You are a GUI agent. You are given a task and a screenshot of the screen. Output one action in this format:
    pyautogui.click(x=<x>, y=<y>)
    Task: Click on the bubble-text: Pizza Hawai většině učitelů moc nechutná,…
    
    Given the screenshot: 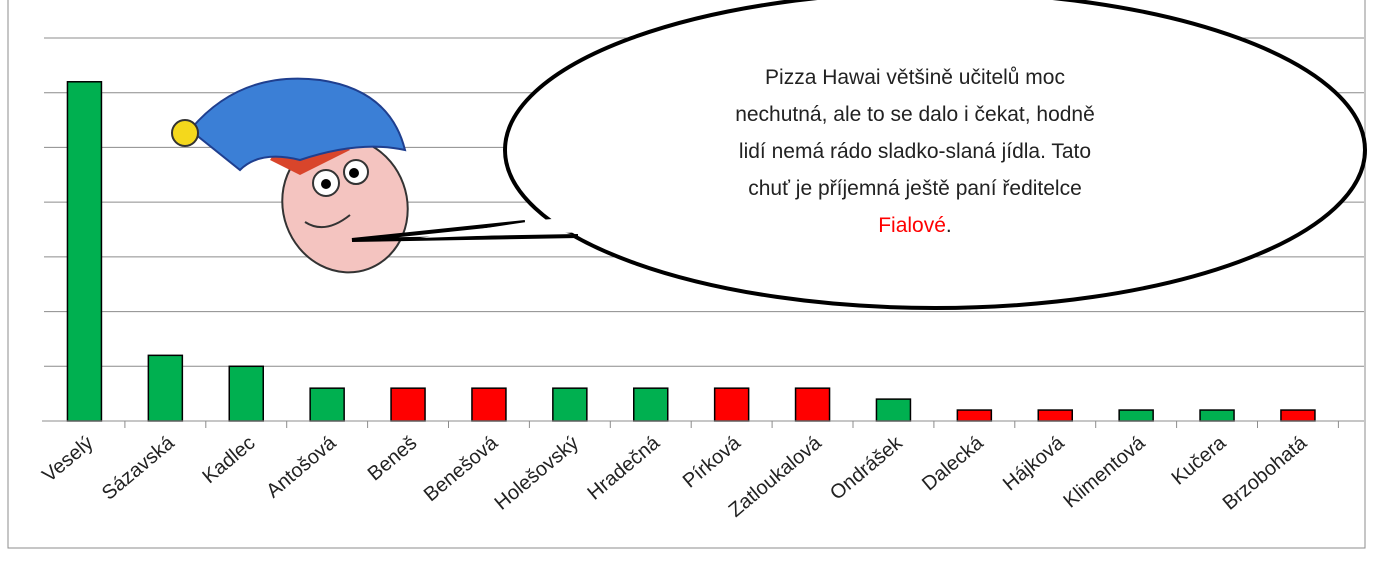 What is the action you would take?
    pyautogui.click(x=915, y=151)
    